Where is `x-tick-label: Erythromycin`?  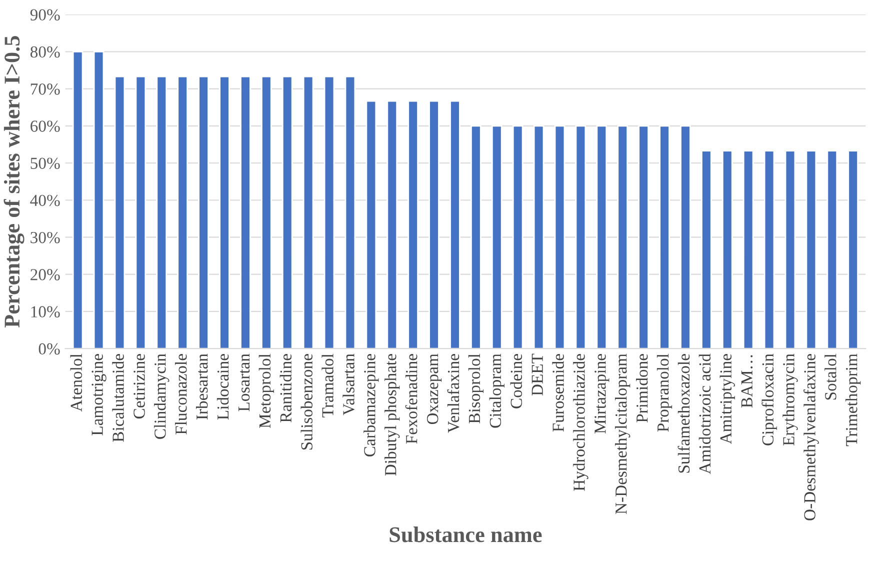 x-tick-label: Erythromycin is located at coordinates (790, 400).